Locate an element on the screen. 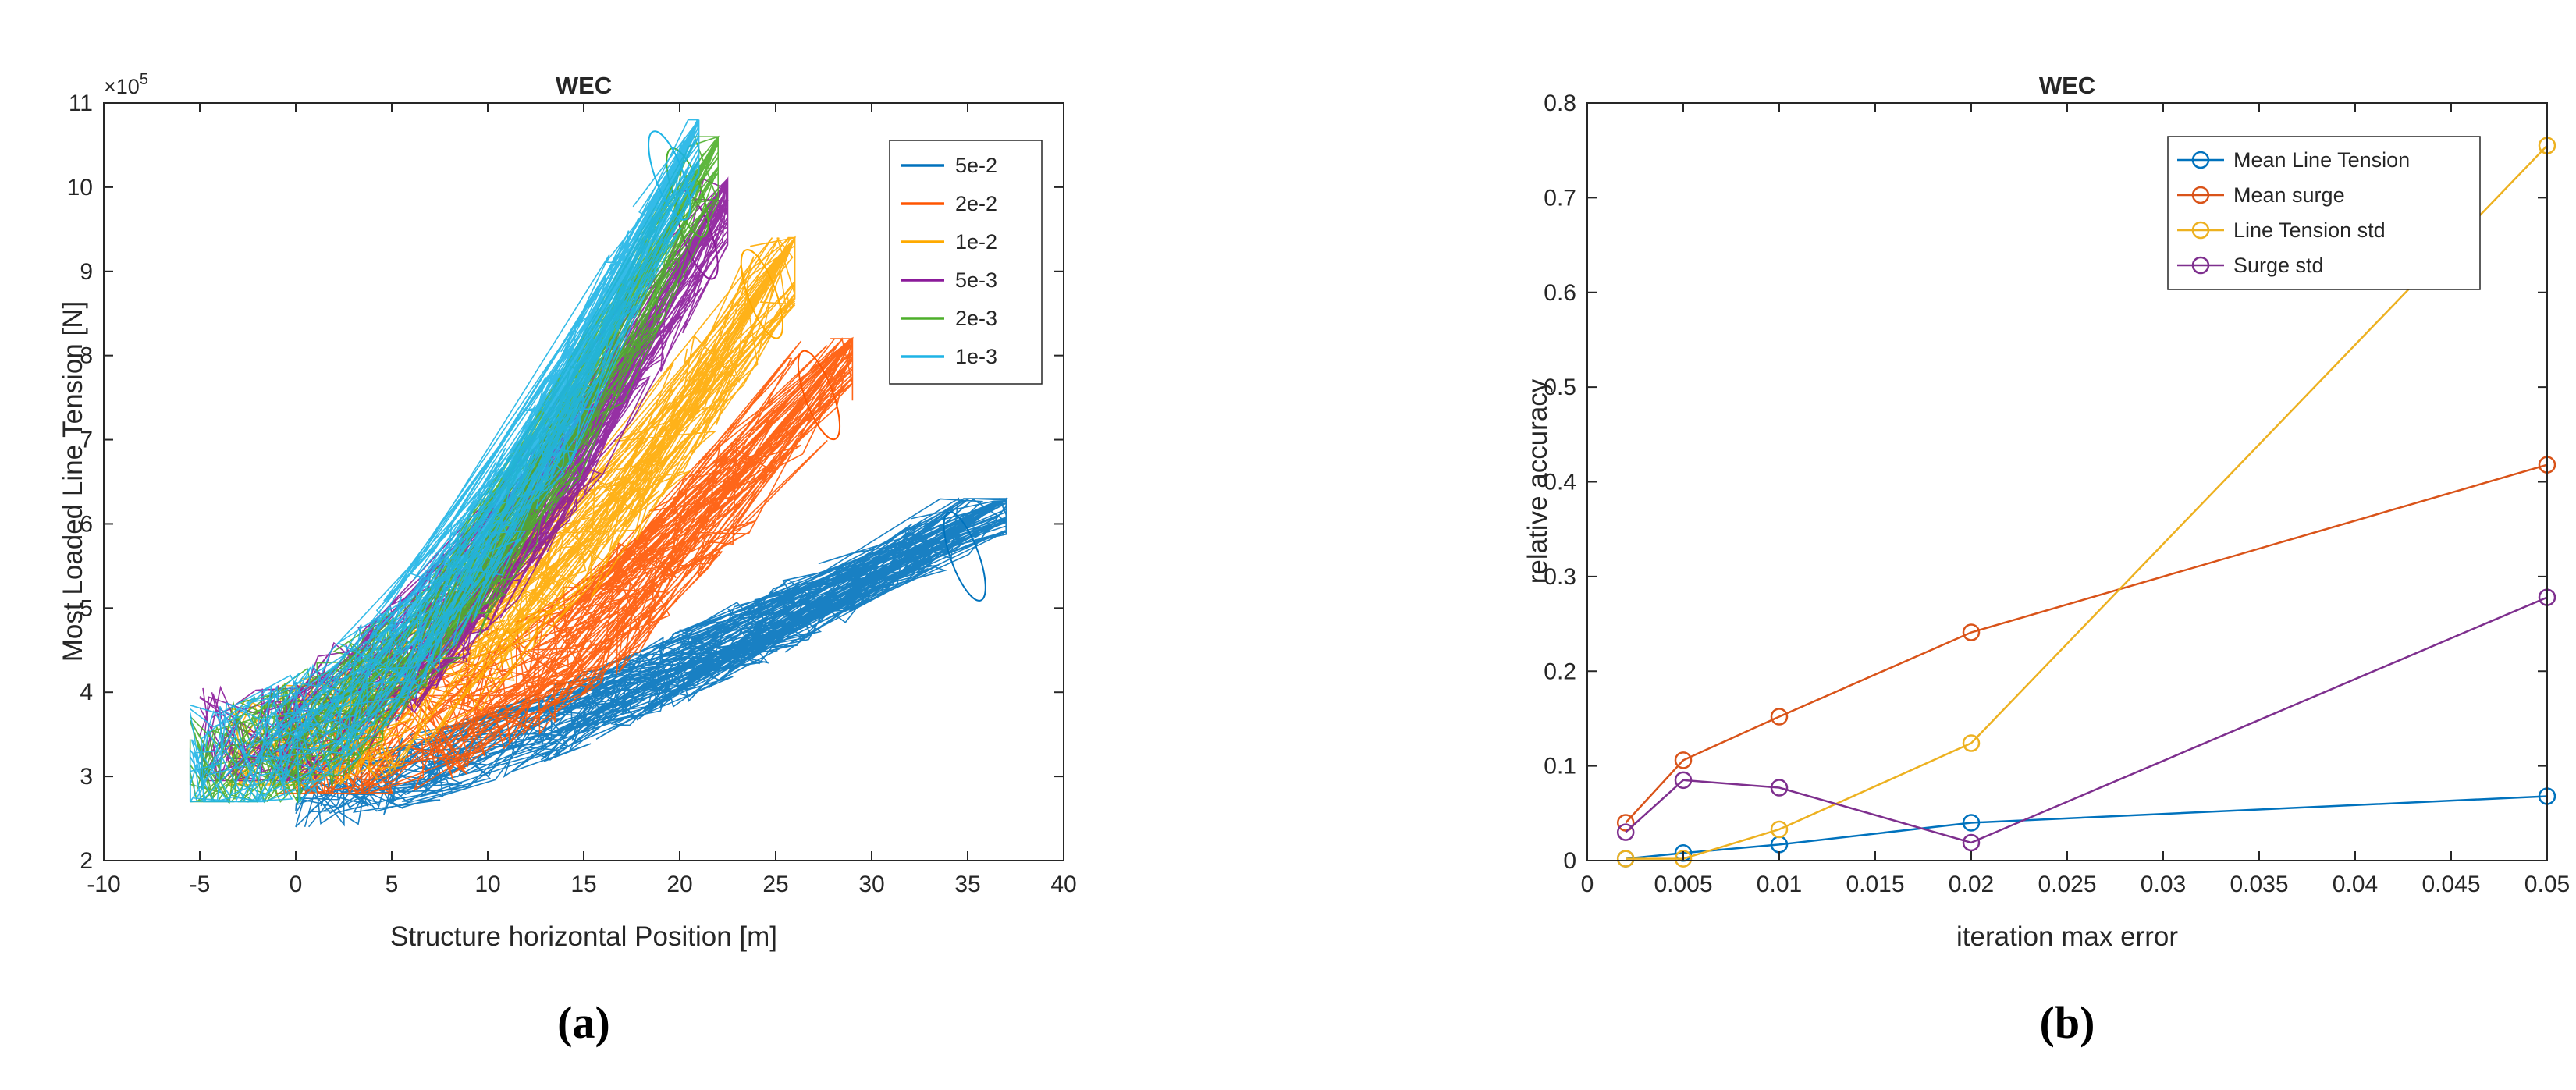 The image size is (2576, 1090). chart-b-ylabel: relative accuracy is located at coordinates (1538, 481).